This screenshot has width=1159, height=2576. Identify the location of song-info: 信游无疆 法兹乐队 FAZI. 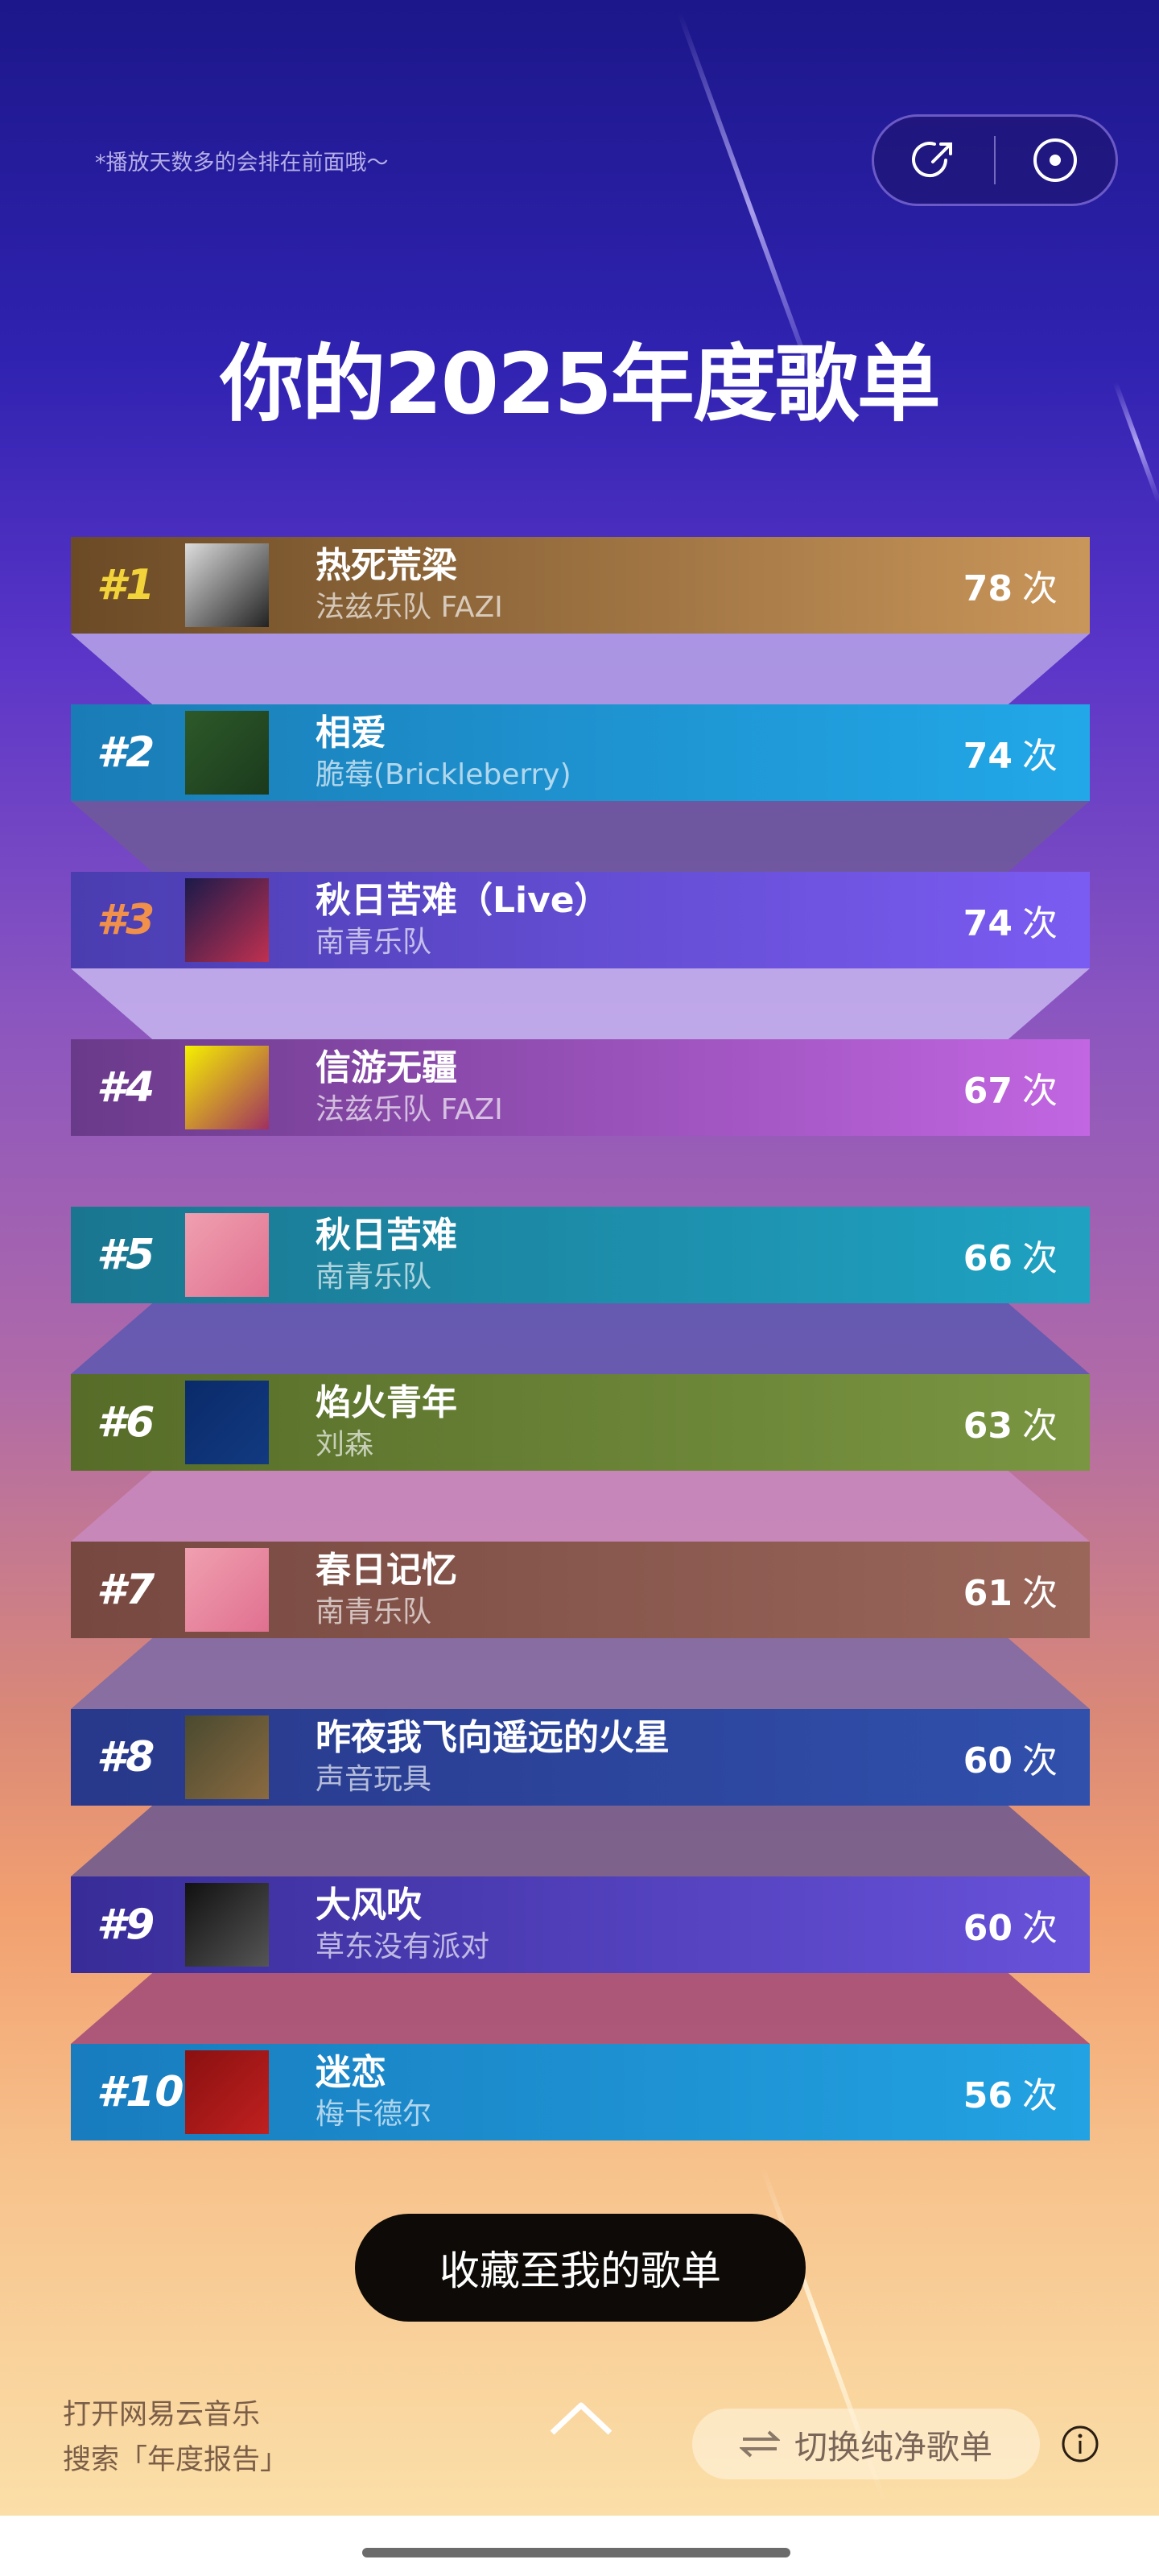
(639, 1087).